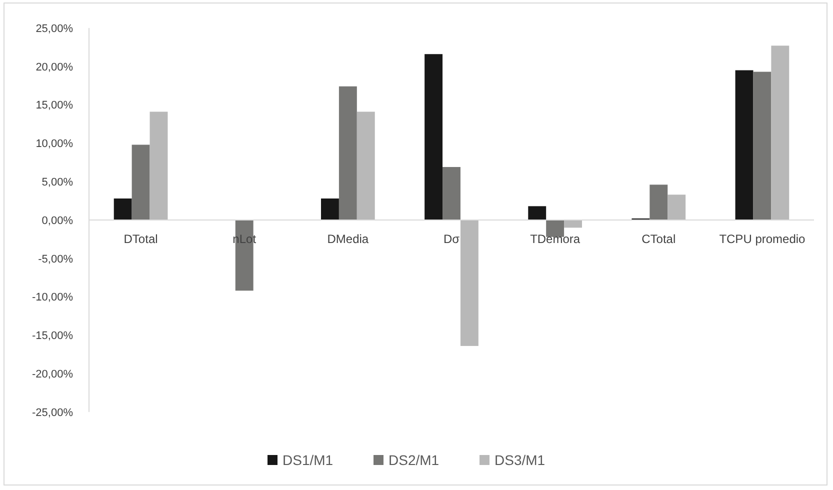 This screenshot has height=490, width=833. What do you see at coordinates (141, 239) in the screenshot?
I see `x-tick-label: DTotal` at bounding box center [141, 239].